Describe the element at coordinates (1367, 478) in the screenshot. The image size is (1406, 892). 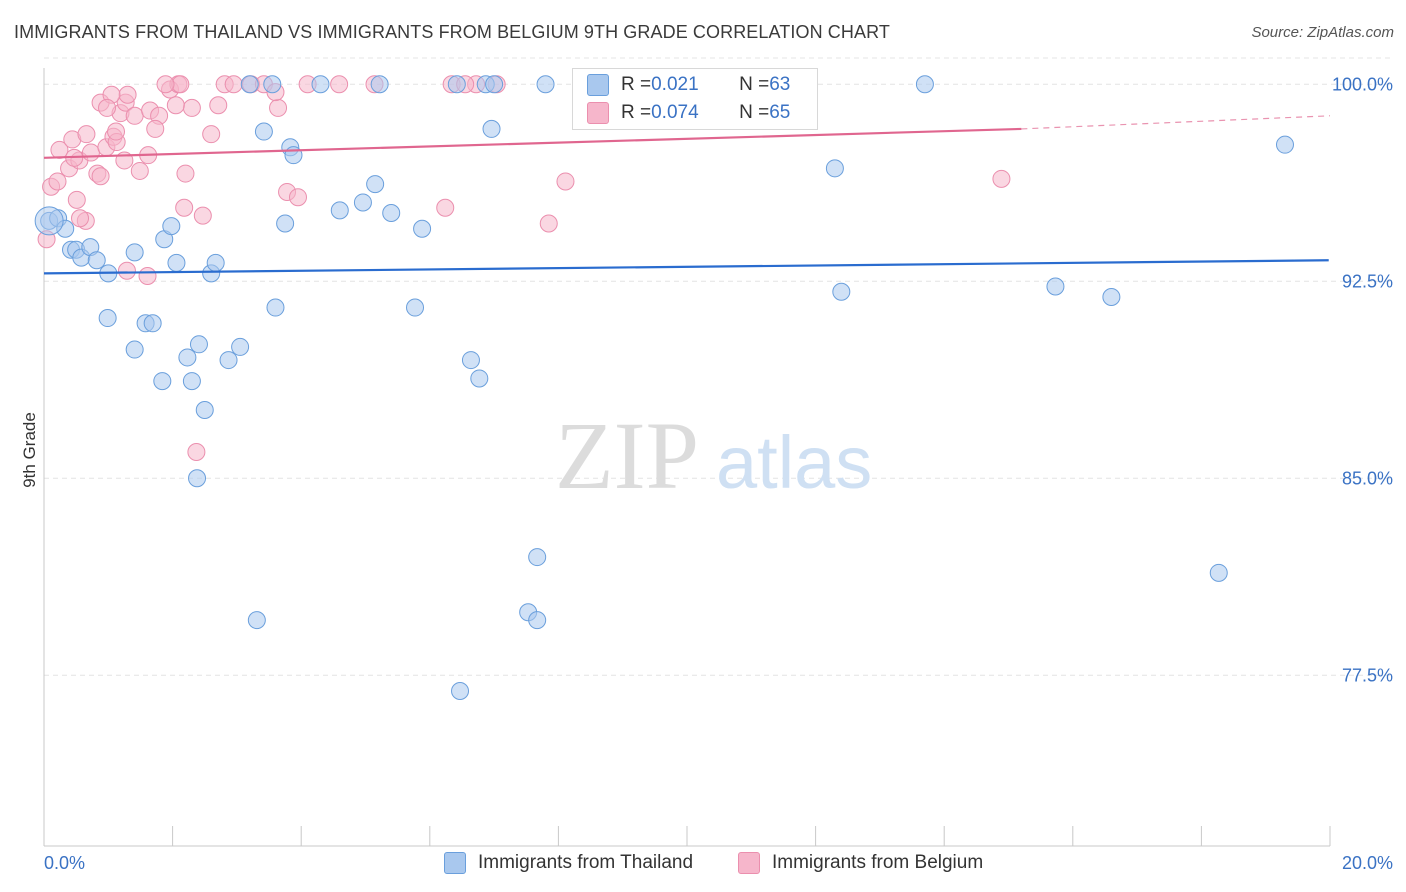
I see `y-tick-label: 85.0%` at that location.